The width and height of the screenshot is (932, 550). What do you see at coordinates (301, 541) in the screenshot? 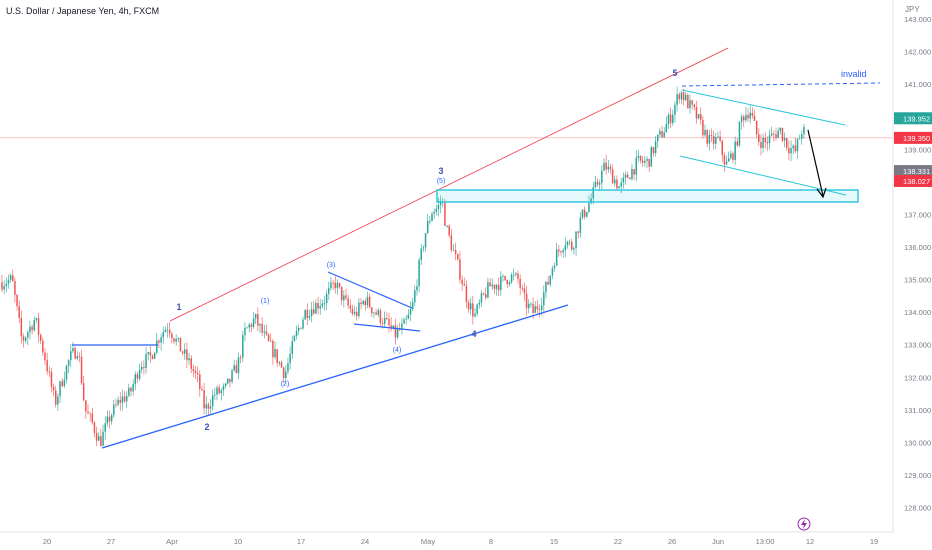
I see `x-tick-label: 17` at bounding box center [301, 541].